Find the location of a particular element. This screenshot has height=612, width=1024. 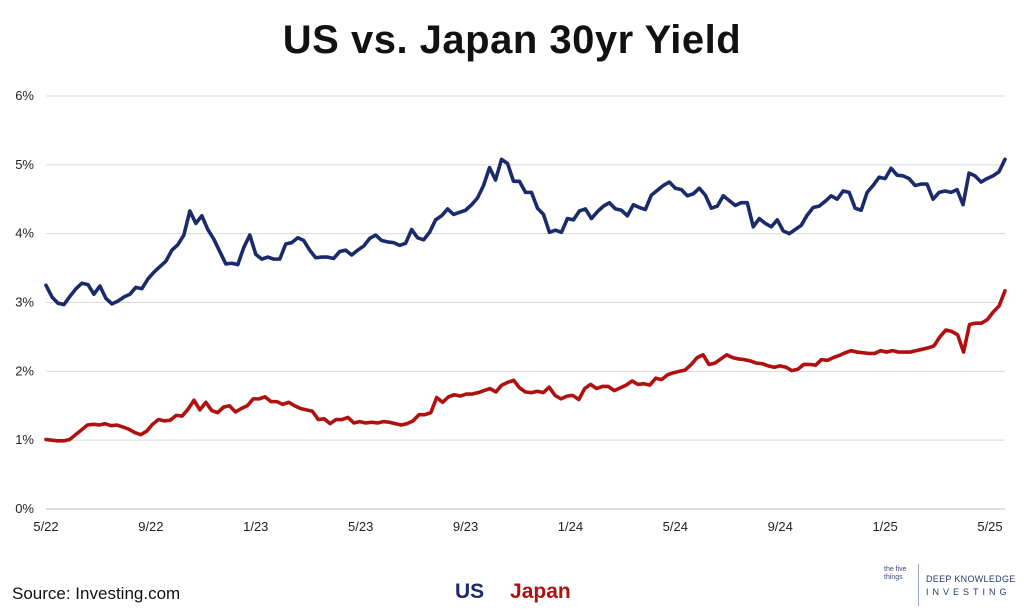

x-tick-label: 1/23 is located at coordinates (255, 526).